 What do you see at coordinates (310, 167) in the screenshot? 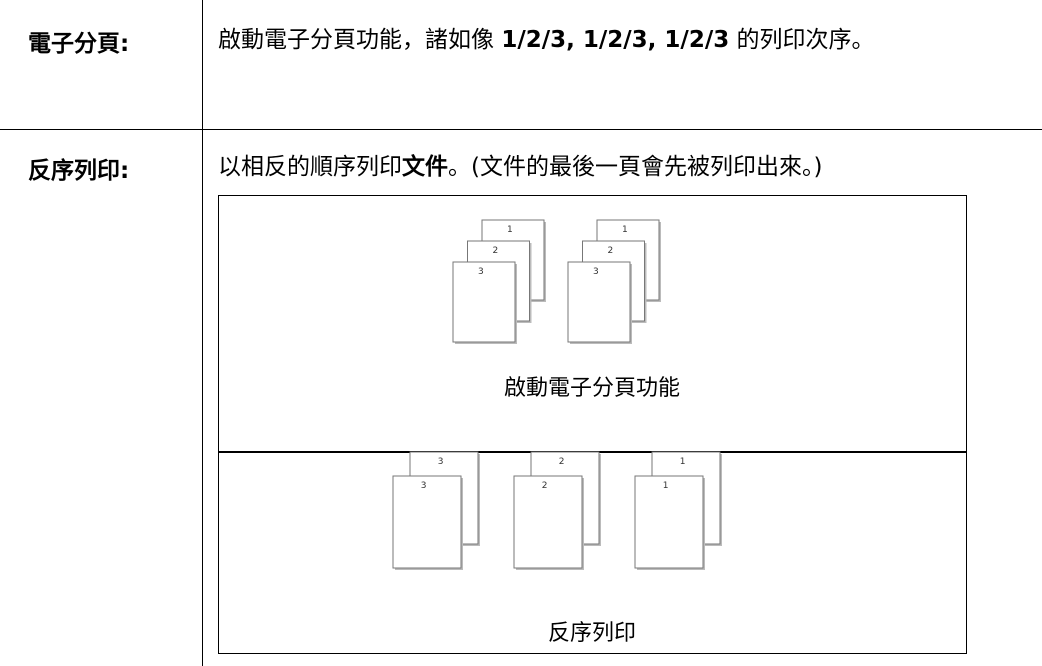
I see `text: 以相反的順序列印` at bounding box center [310, 167].